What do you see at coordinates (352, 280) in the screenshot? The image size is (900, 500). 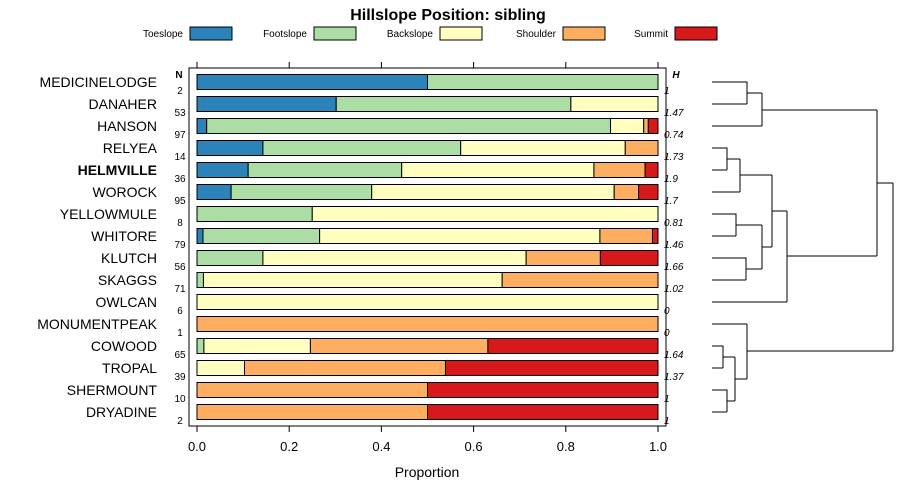 I see `bar-skaggs-backslope` at bounding box center [352, 280].